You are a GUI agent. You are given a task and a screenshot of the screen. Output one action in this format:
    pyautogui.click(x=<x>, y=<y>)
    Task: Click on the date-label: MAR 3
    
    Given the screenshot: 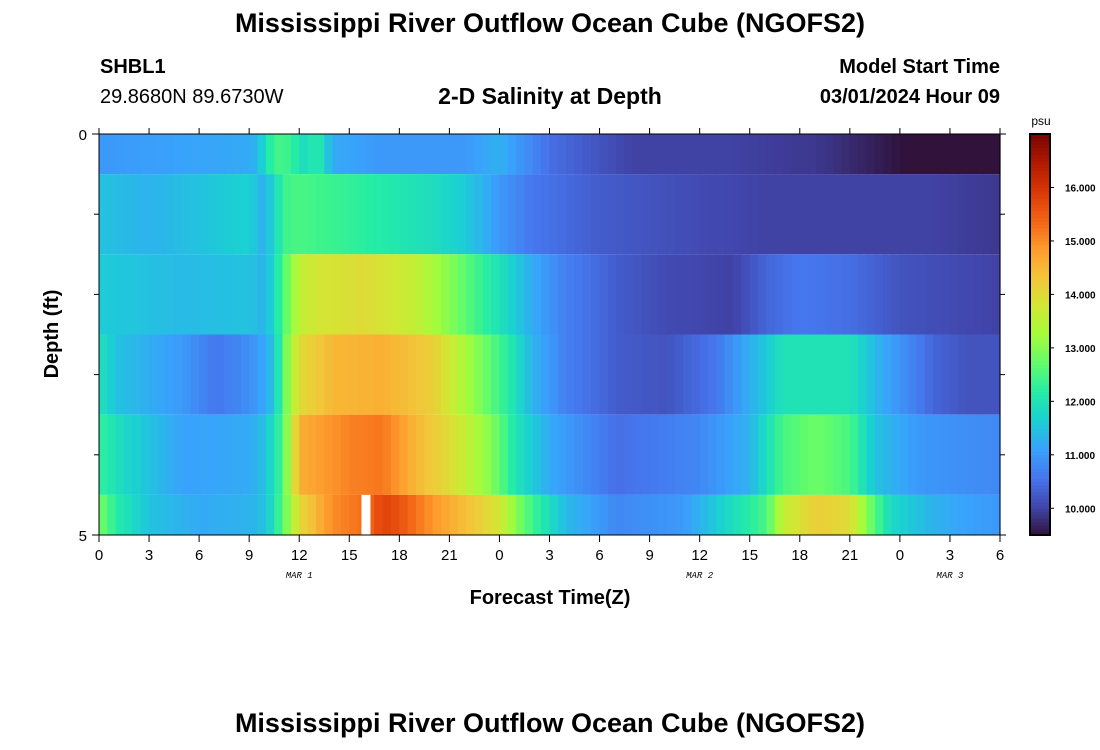 What is the action you would take?
    pyautogui.click(x=950, y=576)
    